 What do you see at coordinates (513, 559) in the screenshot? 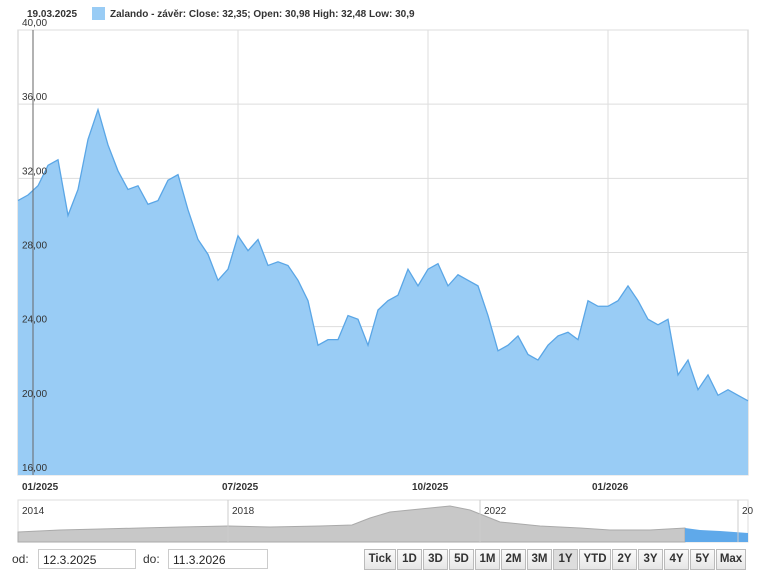
I see `range-button: 2M` at bounding box center [513, 559].